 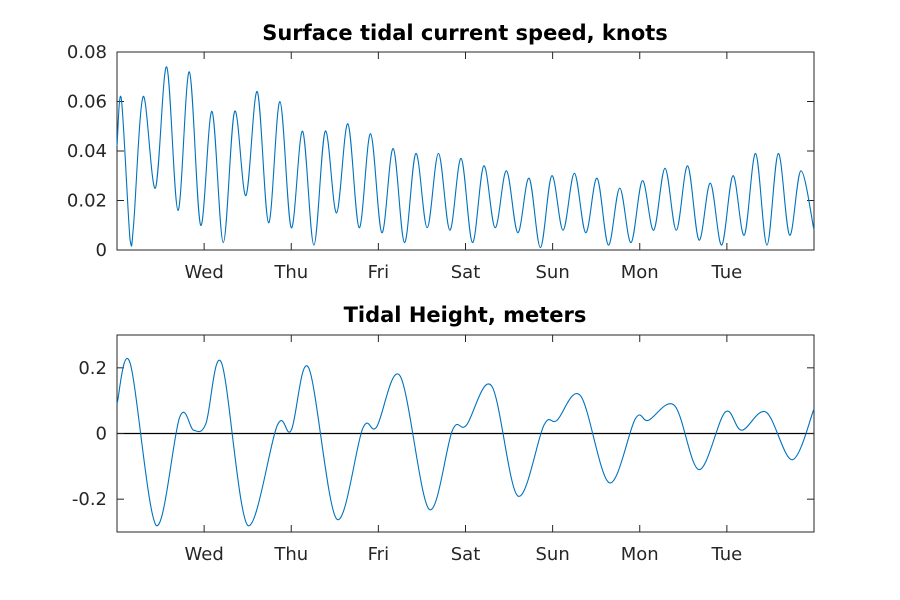 I want to click on y-tick-label: 0.02, so click(x=87, y=201).